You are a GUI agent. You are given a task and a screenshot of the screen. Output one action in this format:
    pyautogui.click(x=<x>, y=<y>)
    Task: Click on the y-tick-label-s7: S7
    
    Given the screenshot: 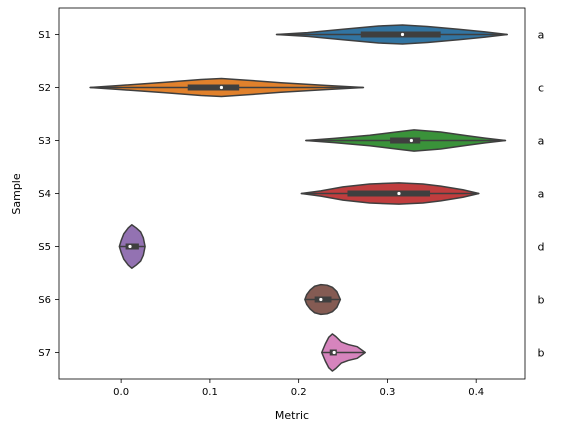 What is the action you would take?
    pyautogui.click(x=44, y=353)
    